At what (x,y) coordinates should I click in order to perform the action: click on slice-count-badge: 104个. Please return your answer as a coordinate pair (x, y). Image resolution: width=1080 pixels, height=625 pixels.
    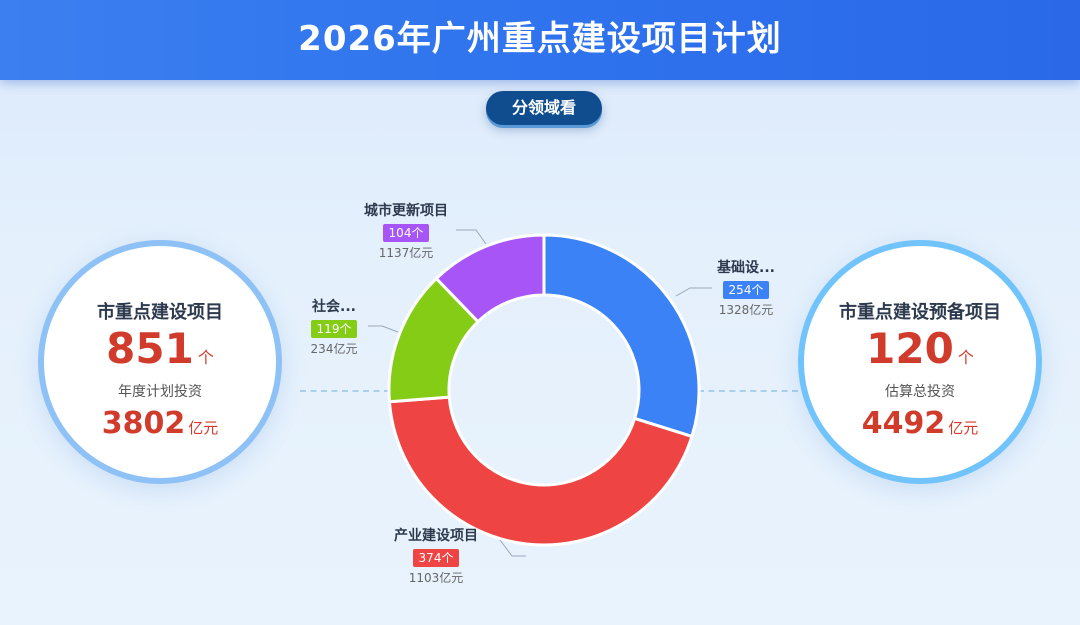
    Looking at the image, I should click on (406, 233).